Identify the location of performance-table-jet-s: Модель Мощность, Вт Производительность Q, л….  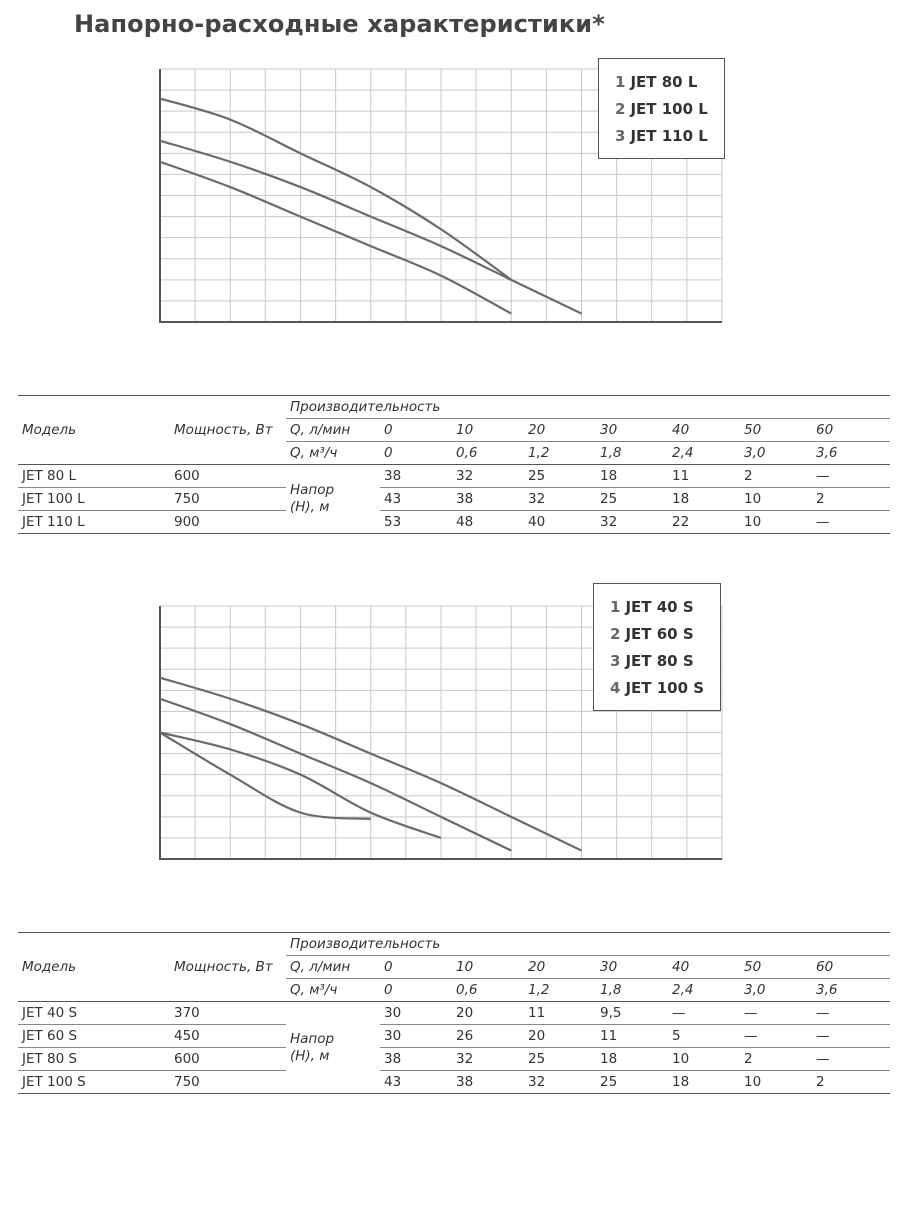
(454, 1013).